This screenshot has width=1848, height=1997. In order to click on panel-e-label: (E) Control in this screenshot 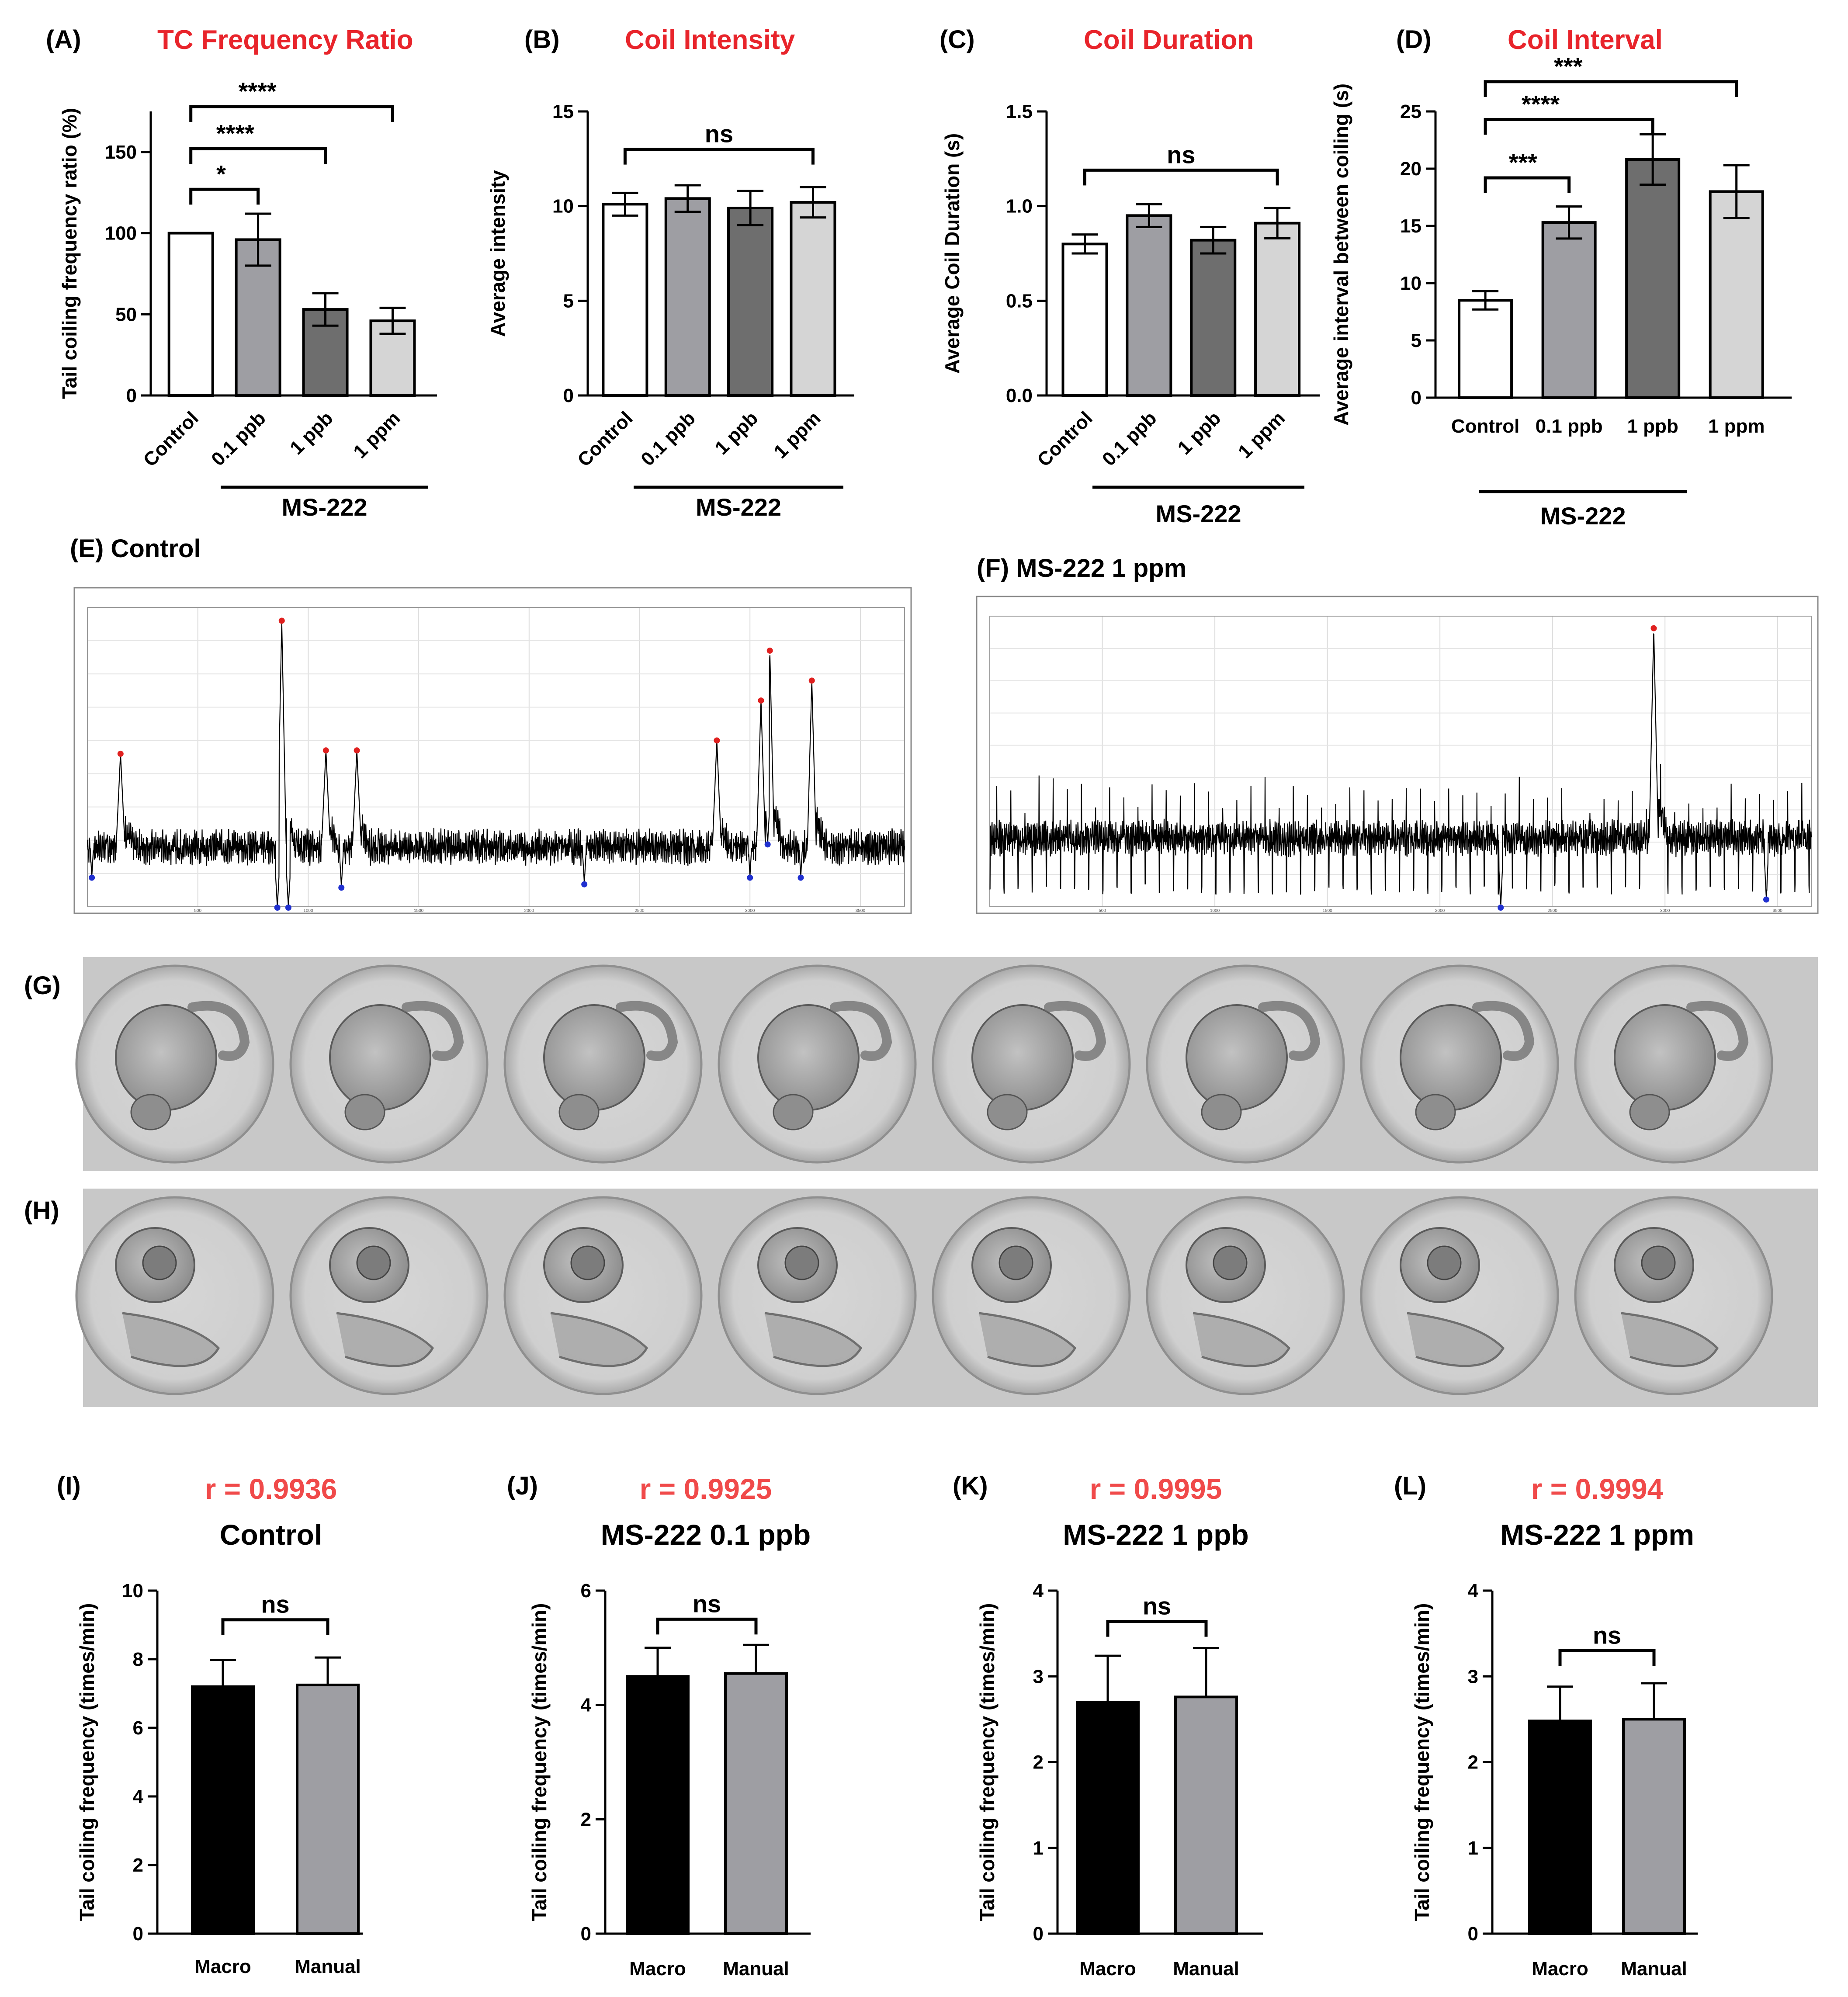, I will do `click(135, 548)`.